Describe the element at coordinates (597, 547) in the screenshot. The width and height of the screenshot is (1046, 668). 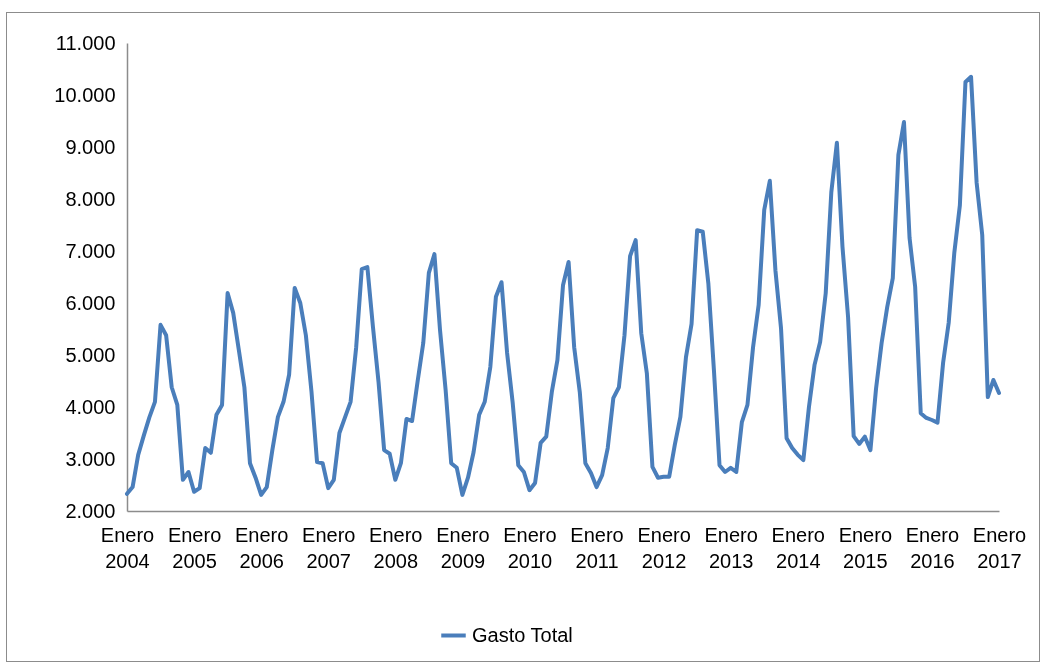
I see `x-tick-label: Enero 2011` at that location.